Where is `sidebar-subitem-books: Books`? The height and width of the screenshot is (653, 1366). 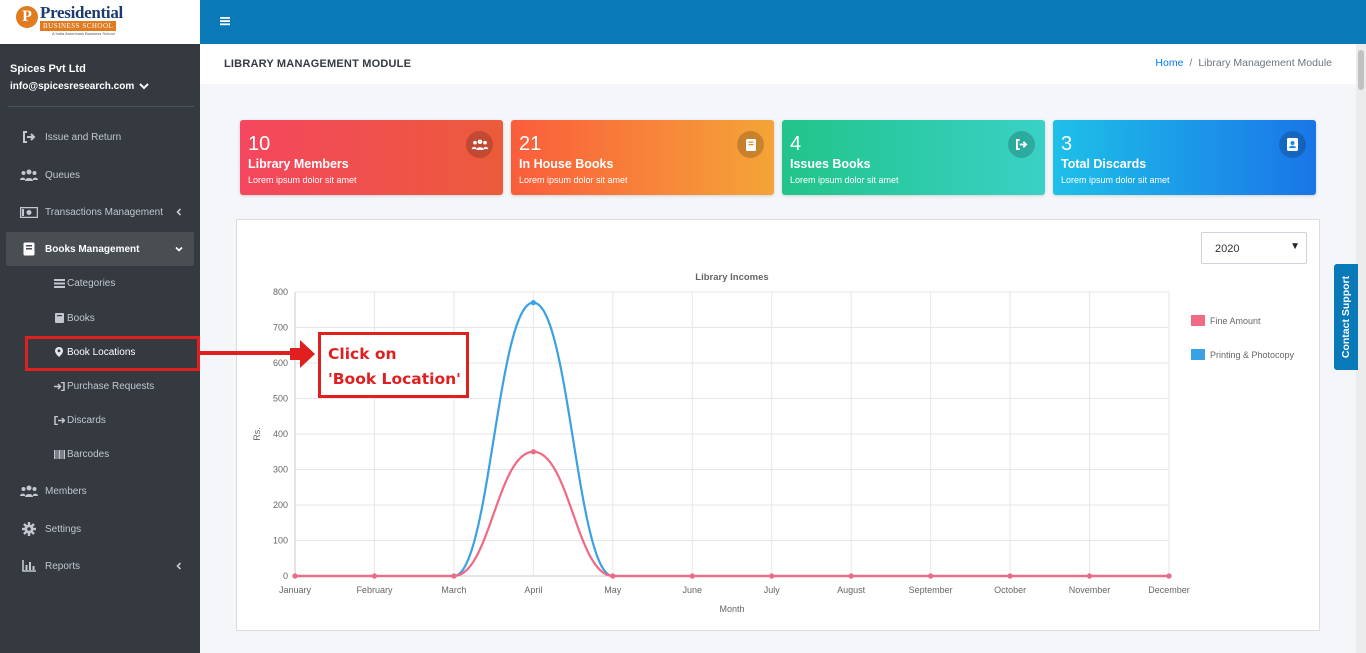 sidebar-subitem-books: Books is located at coordinates (74, 318).